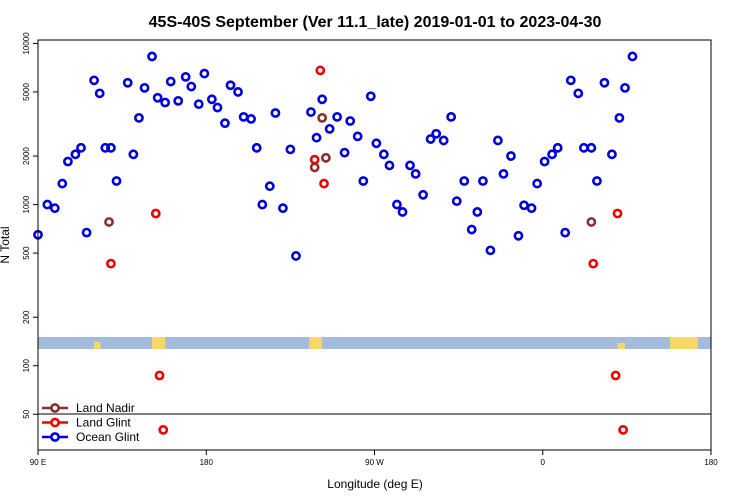  What do you see at coordinates (55, 437) in the screenshot?
I see `legend-marker-ocean-glint` at bounding box center [55, 437].